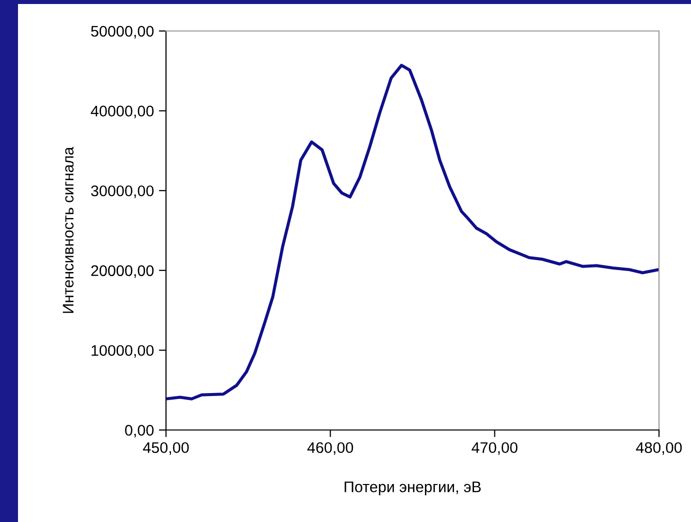 Image resolution: width=691 pixels, height=522 pixels. Describe the element at coordinates (122, 32) in the screenshot. I see `y-tick-label: 50000,00` at that location.